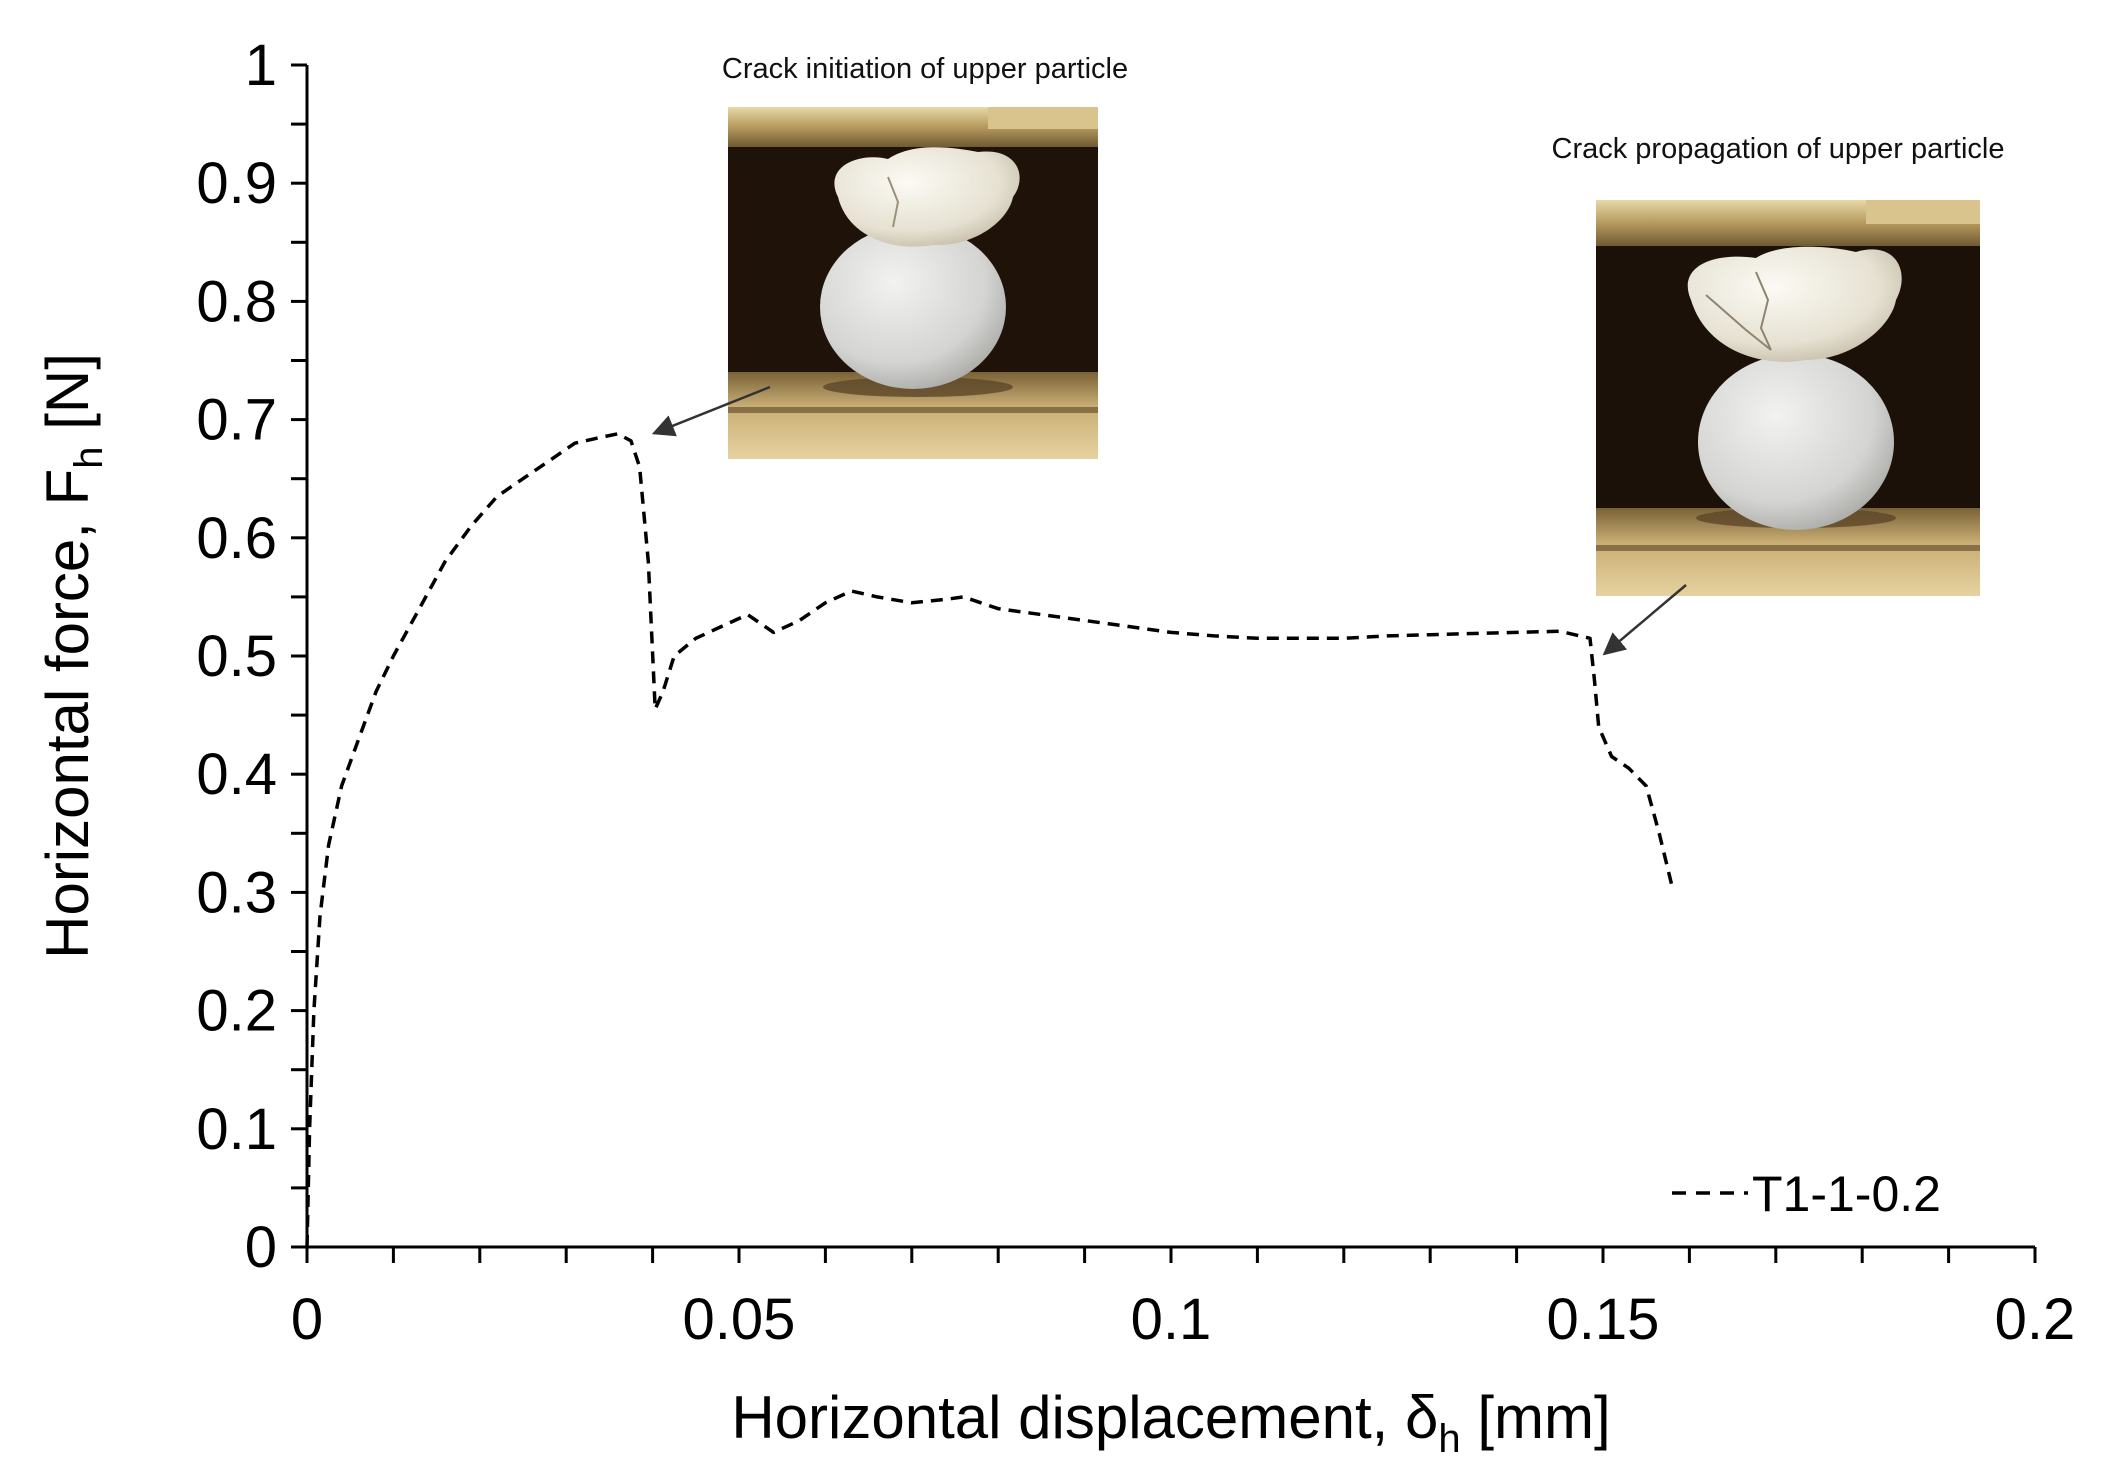 Image resolution: width=2102 pixels, height=1477 pixels. I want to click on annotation-label-initiation: Crack initiation of upper particle, so click(925, 69).